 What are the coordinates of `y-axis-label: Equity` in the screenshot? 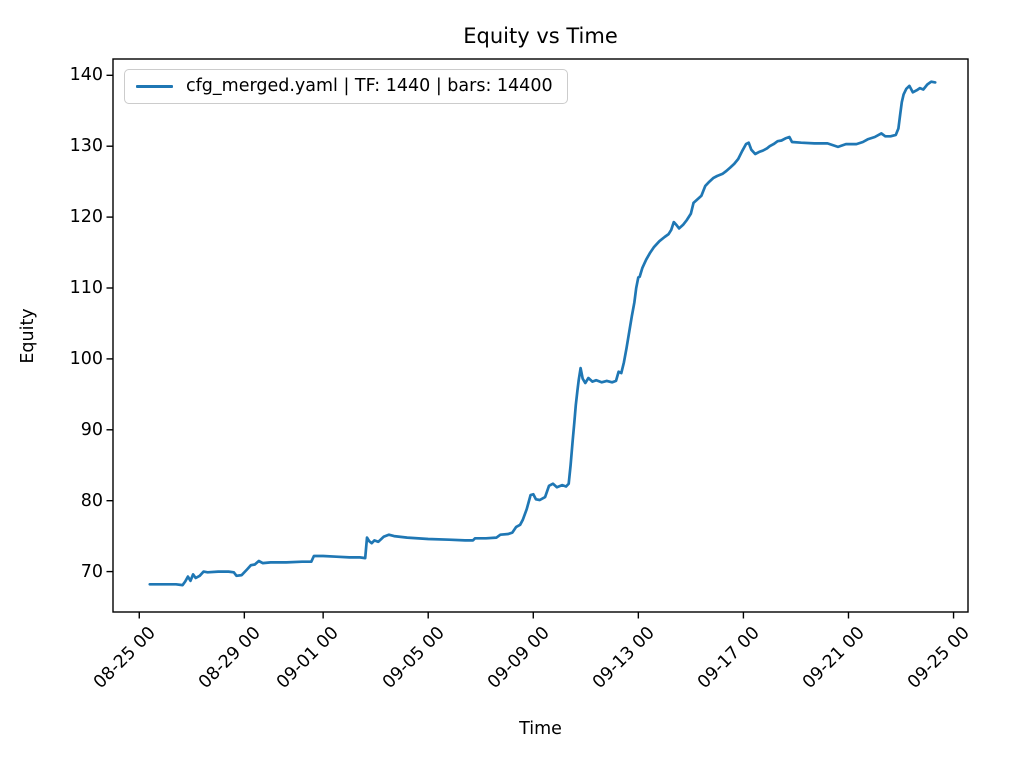 It's located at (28, 336).